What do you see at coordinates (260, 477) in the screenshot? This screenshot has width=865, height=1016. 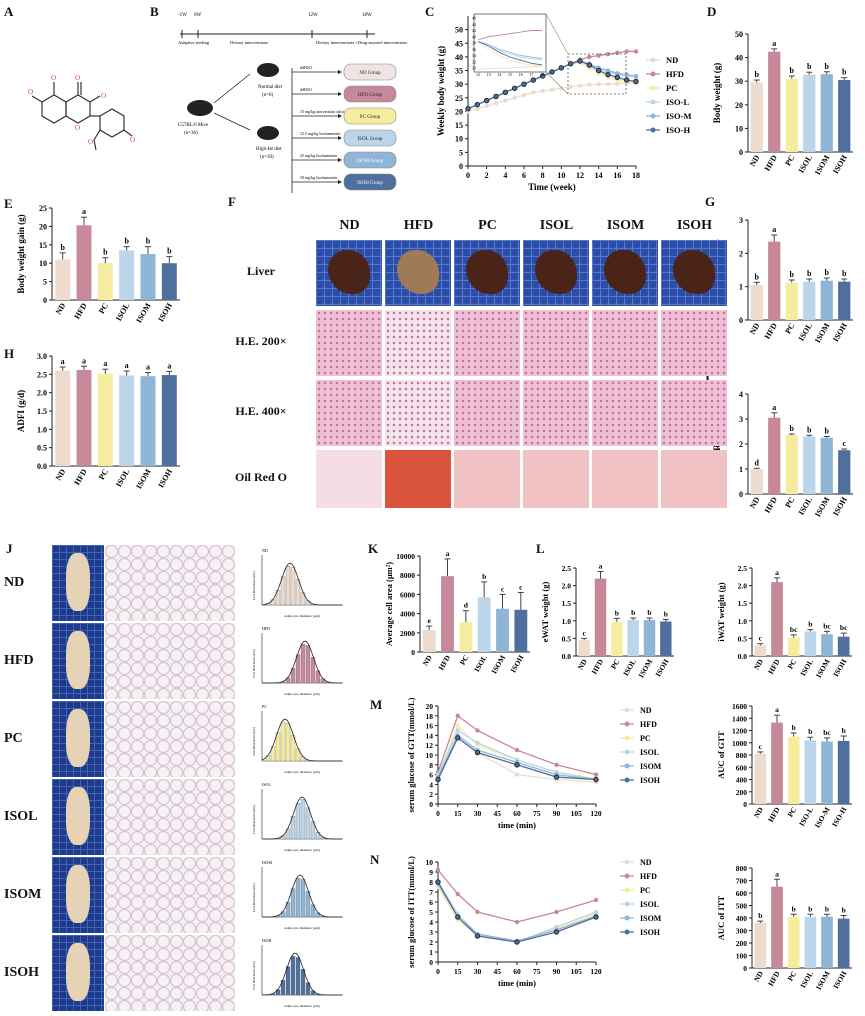 I see `row-label: Oil Red O` at bounding box center [260, 477].